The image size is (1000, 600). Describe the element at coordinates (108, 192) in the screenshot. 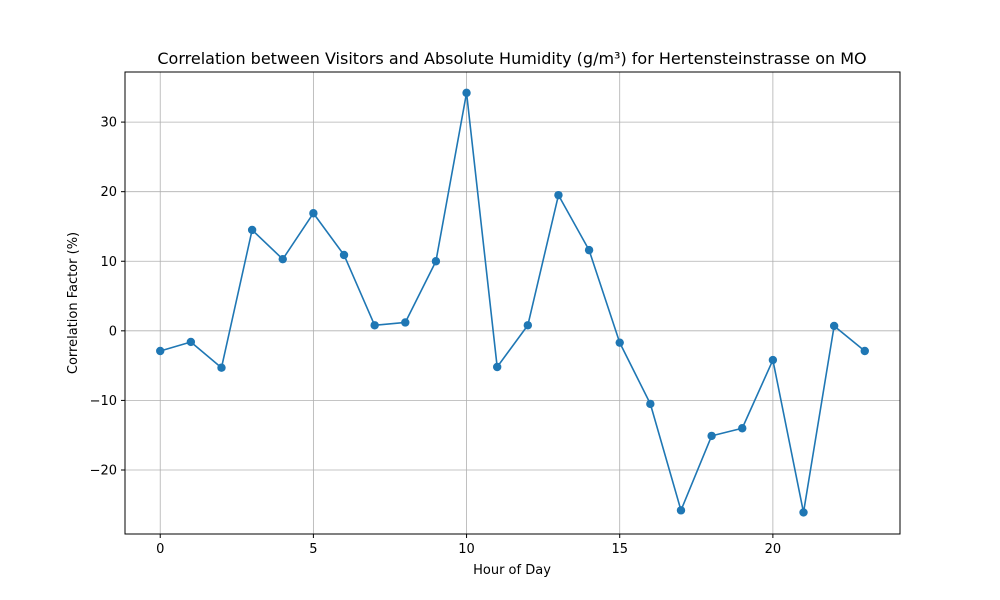

I see `y-tick-label: 20` at that location.